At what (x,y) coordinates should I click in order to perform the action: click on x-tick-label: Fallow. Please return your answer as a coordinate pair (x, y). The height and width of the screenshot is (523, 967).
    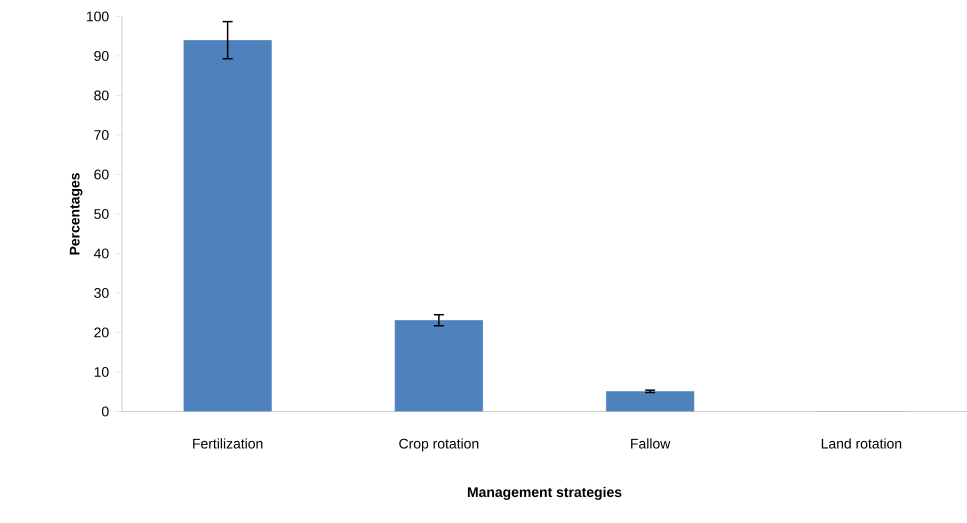
    Looking at the image, I should click on (650, 443).